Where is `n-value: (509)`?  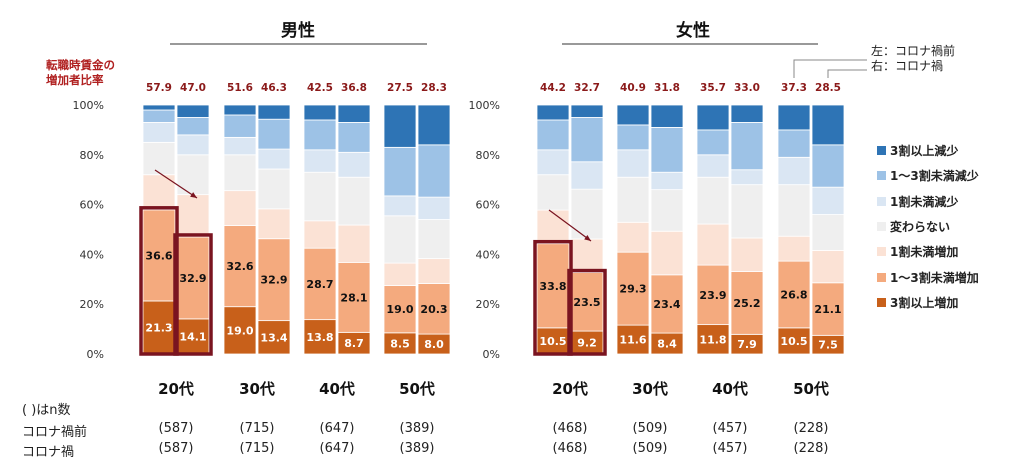
n-value: (509) is located at coordinates (650, 448).